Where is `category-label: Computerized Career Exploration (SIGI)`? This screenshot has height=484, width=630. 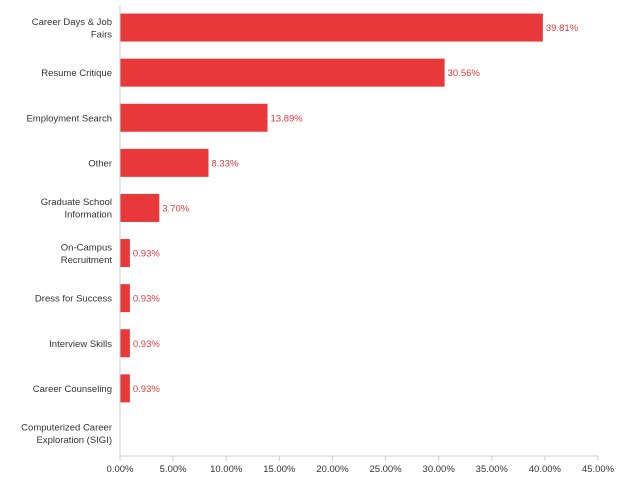
category-label: Computerized Career Exploration (SIGI) is located at coordinates (66, 435).